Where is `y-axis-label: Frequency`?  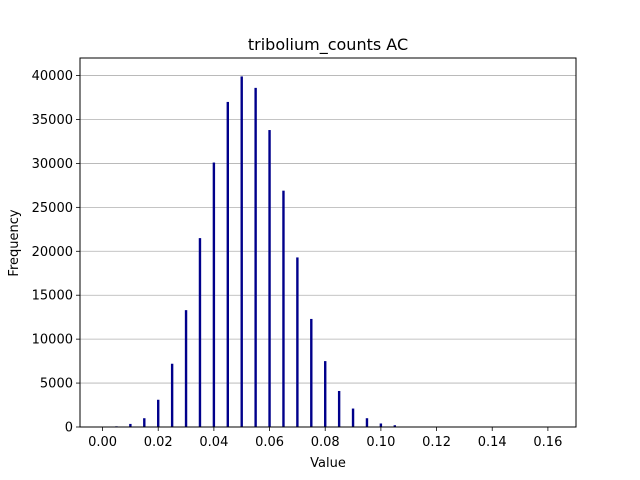
y-axis-label: Frequency is located at coordinates (14, 242).